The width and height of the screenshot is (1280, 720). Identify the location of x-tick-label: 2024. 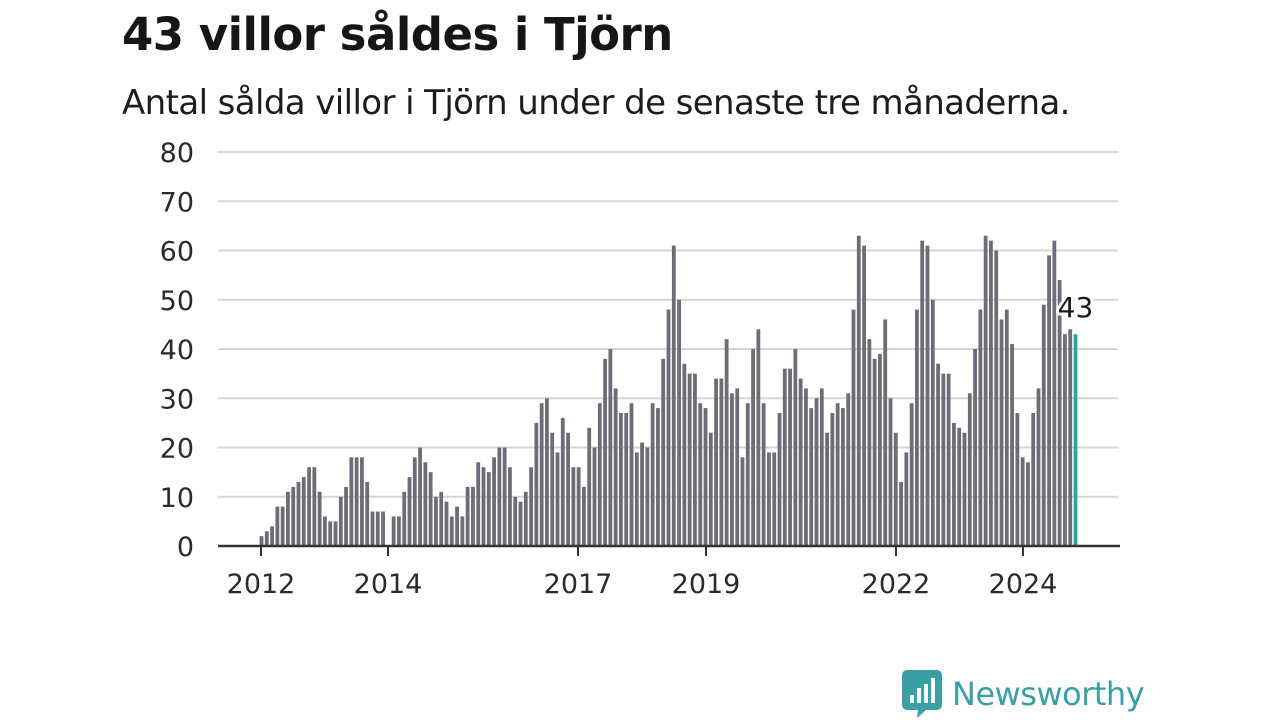
(1023, 584).